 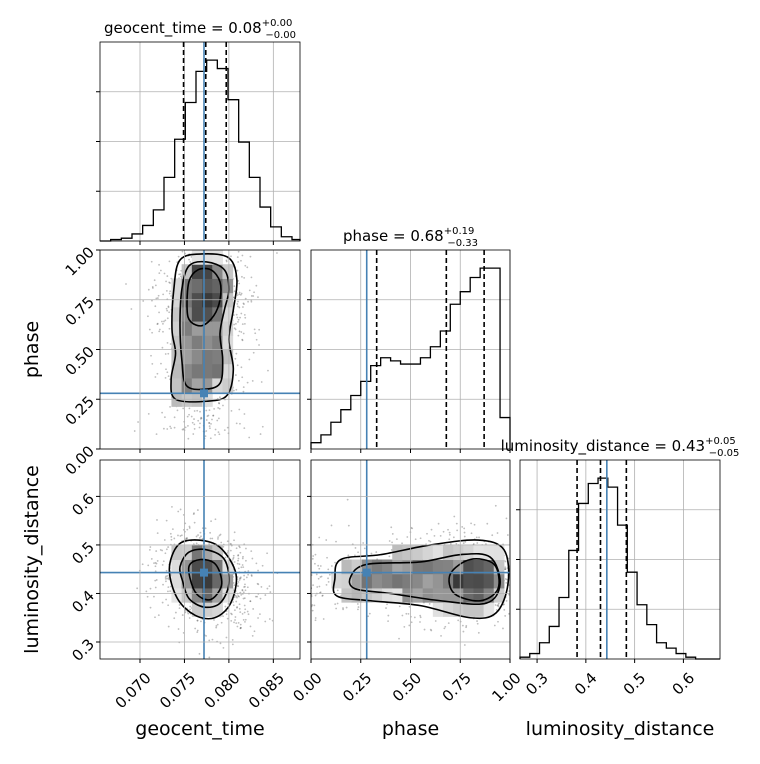 I want to click on truth-marker, so click(x=366, y=572).